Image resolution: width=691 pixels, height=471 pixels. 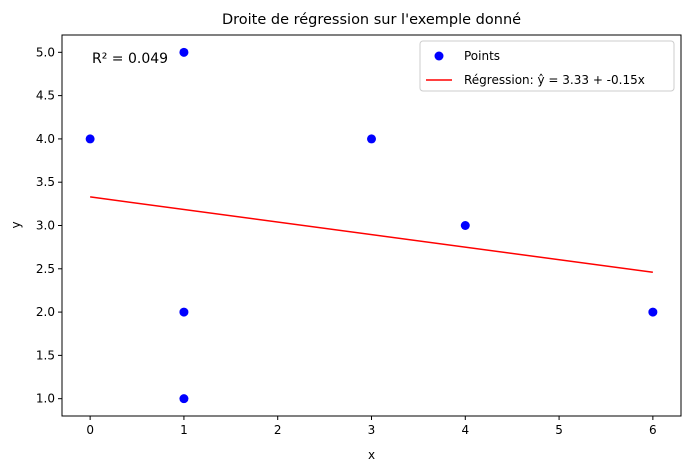 I want to click on y-tick-label: 2.5, so click(x=45, y=269).